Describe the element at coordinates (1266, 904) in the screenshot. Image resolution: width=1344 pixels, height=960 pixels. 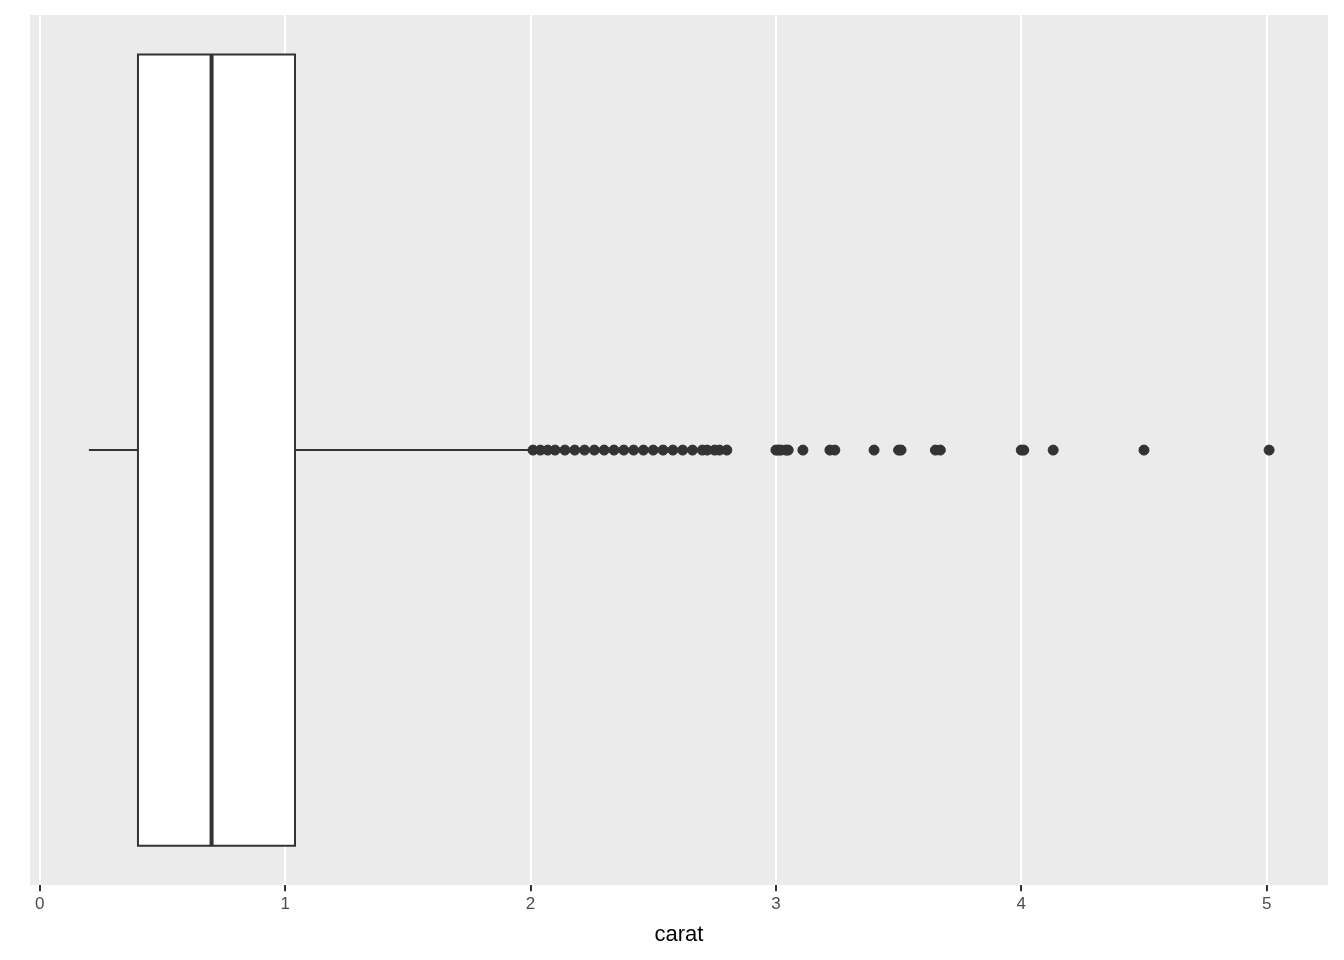
I see `x-tick-label: 5` at that location.